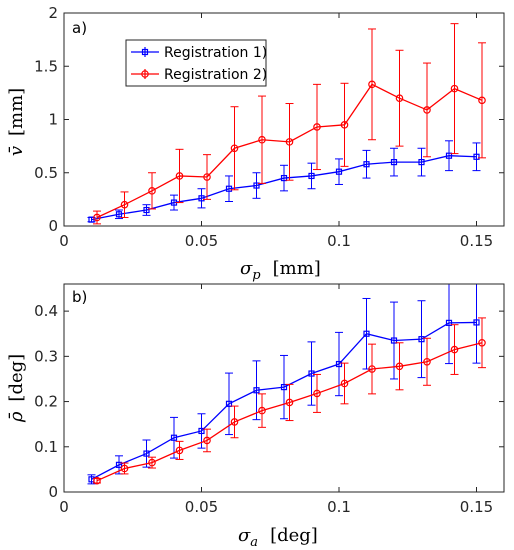 Image resolution: width=514 pixels, height=550 pixels. I want to click on legend-label-registration-2: Registration 2), so click(215, 75).